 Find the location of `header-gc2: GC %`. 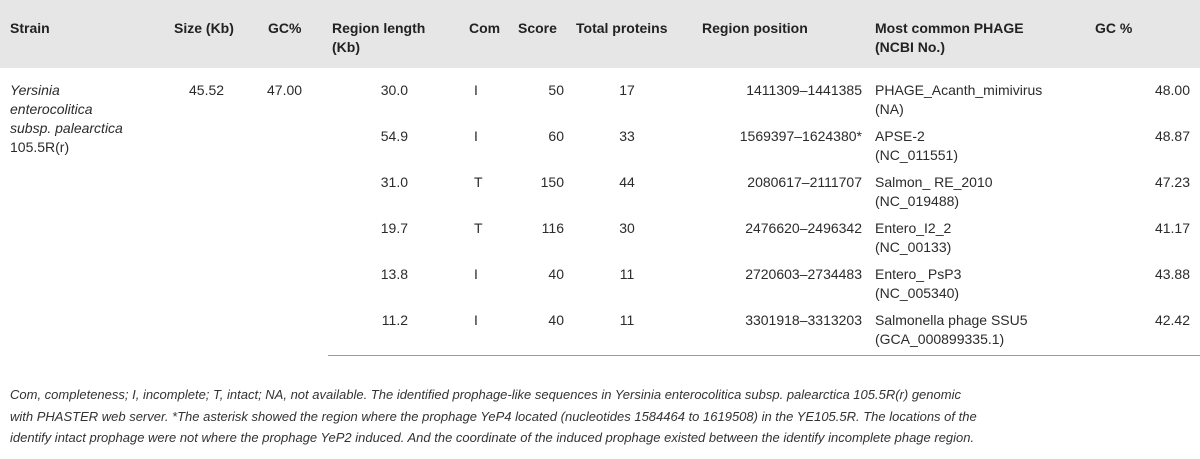

header-gc2: GC % is located at coordinates (1114, 28).